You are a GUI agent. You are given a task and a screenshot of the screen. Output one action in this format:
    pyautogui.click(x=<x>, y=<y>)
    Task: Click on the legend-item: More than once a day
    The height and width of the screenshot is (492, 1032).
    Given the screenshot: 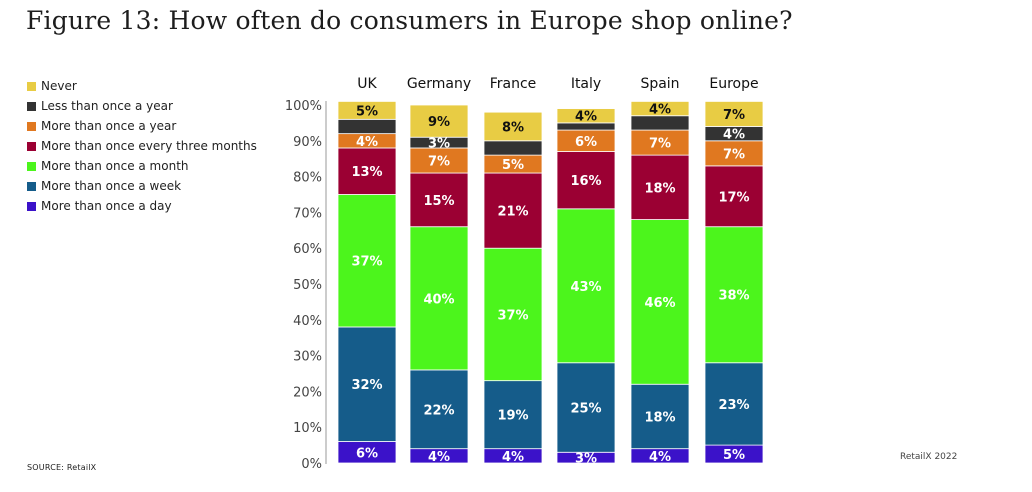 What is the action you would take?
    pyautogui.click(x=142, y=206)
    